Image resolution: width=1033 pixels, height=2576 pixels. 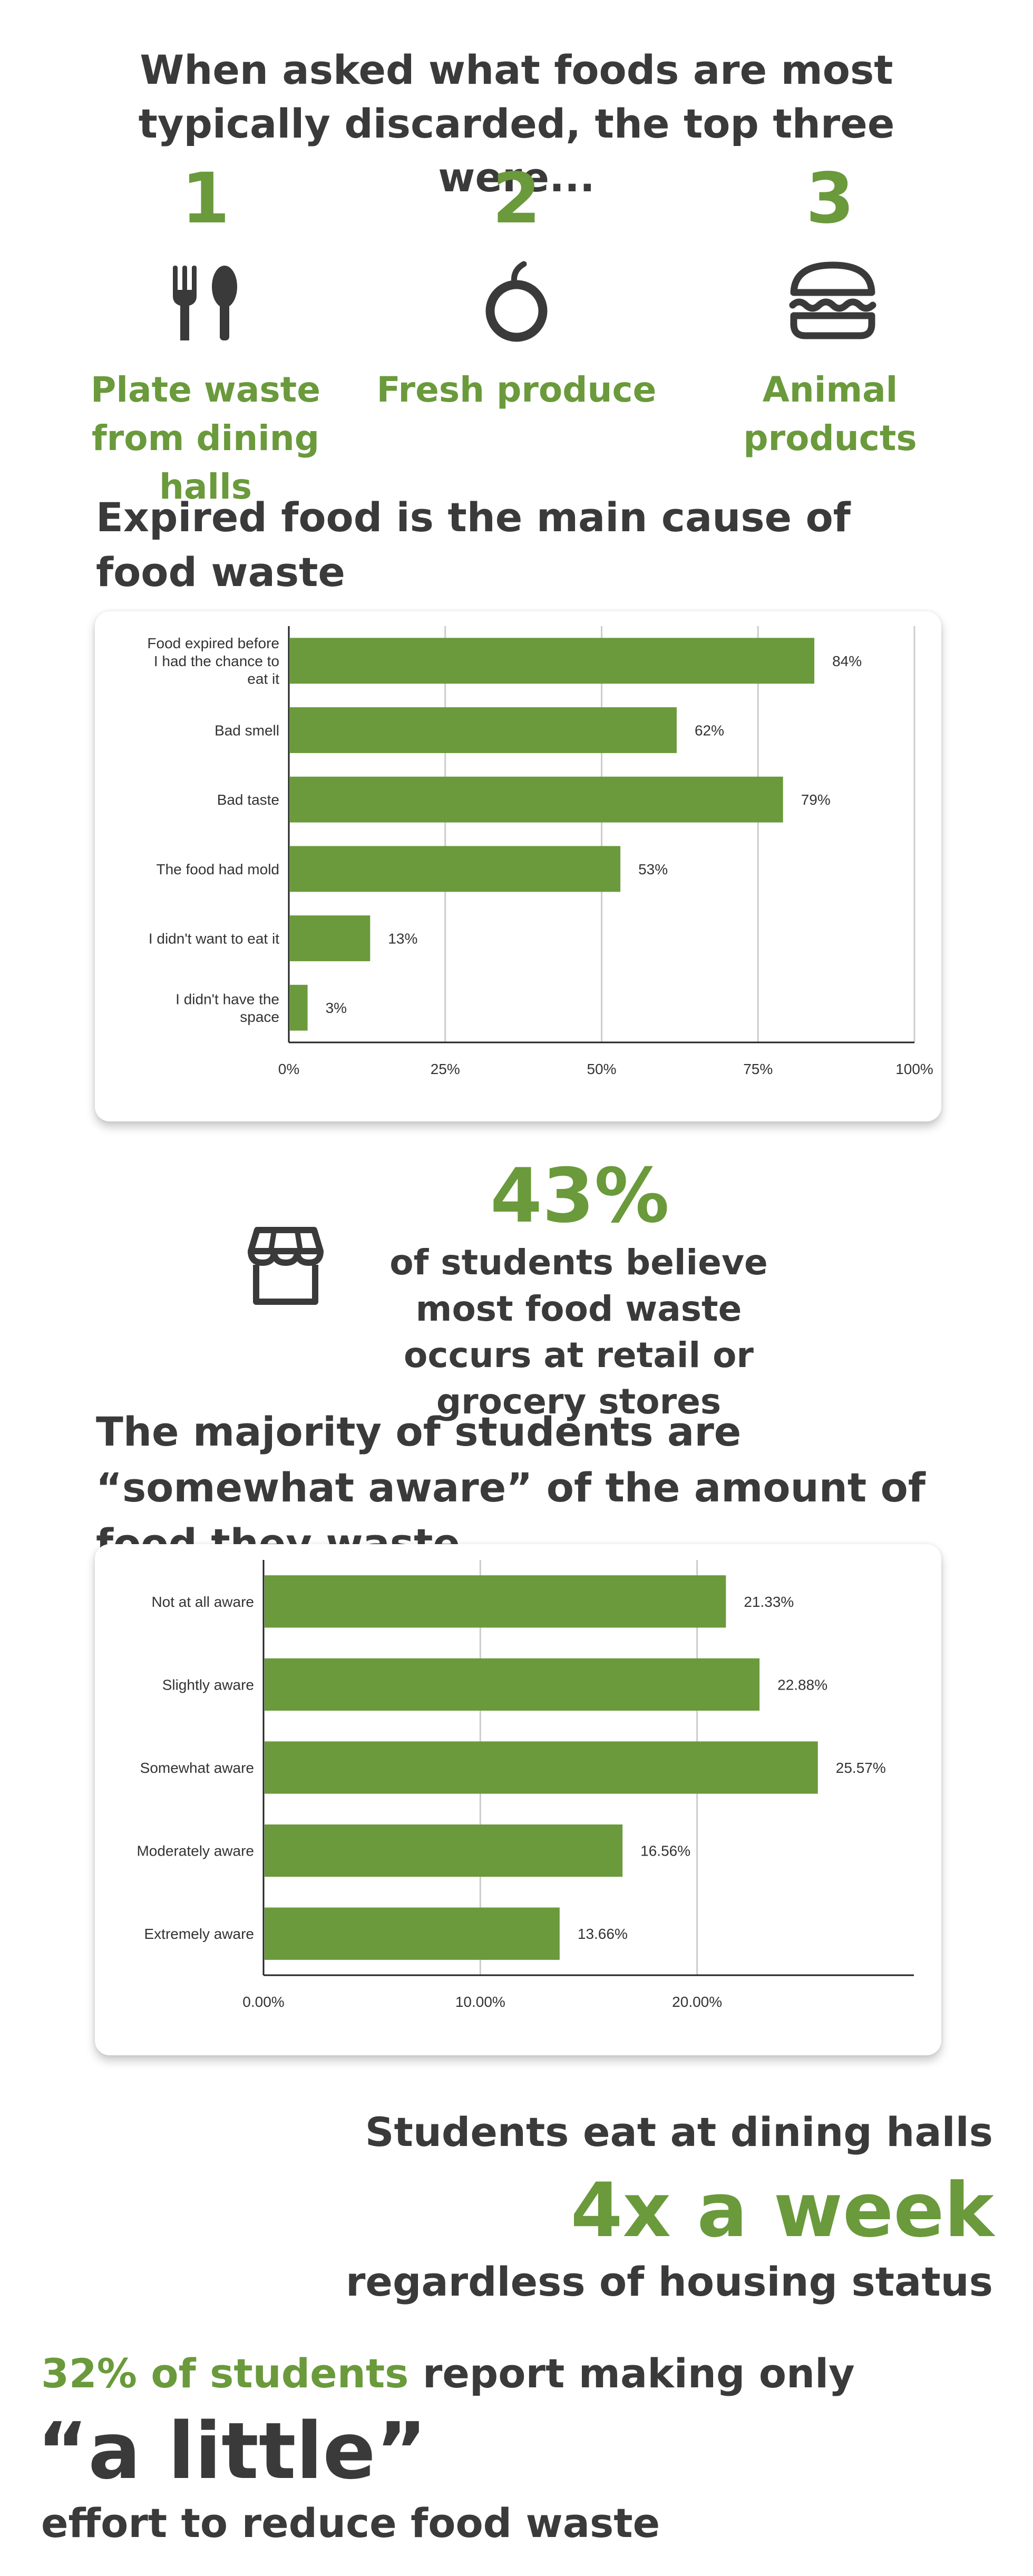 What do you see at coordinates (679, 2132) in the screenshot?
I see `dining-line1: Students eat at dining halls` at bounding box center [679, 2132].